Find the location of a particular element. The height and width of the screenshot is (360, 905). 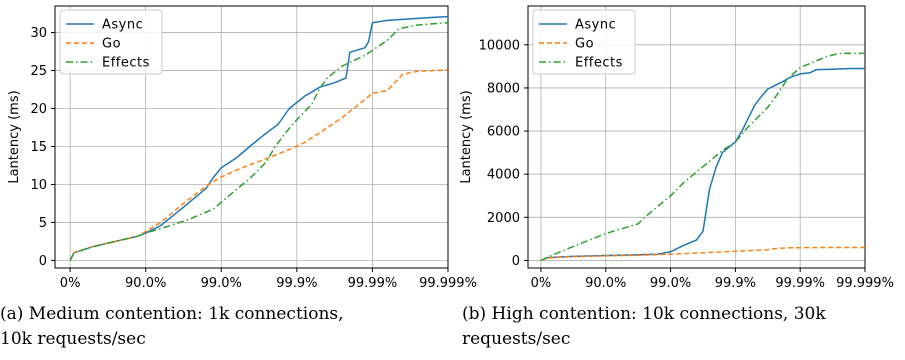

series-line-go is located at coordinates (702, 254).